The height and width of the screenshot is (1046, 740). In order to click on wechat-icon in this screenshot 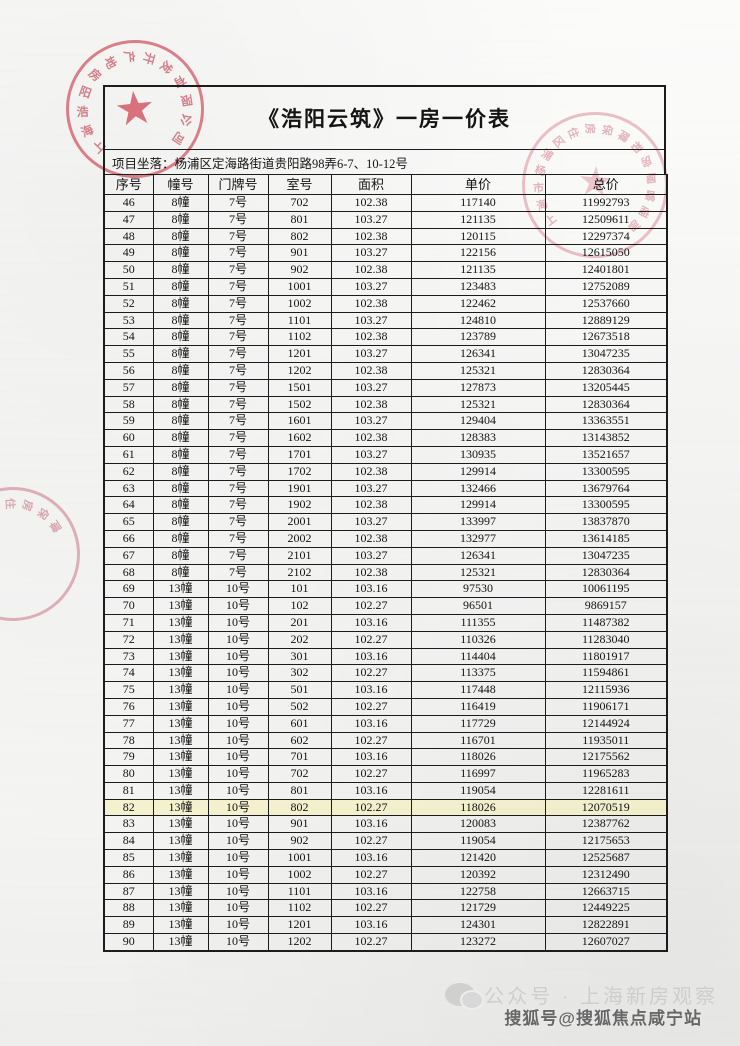, I will do `click(465, 996)`.